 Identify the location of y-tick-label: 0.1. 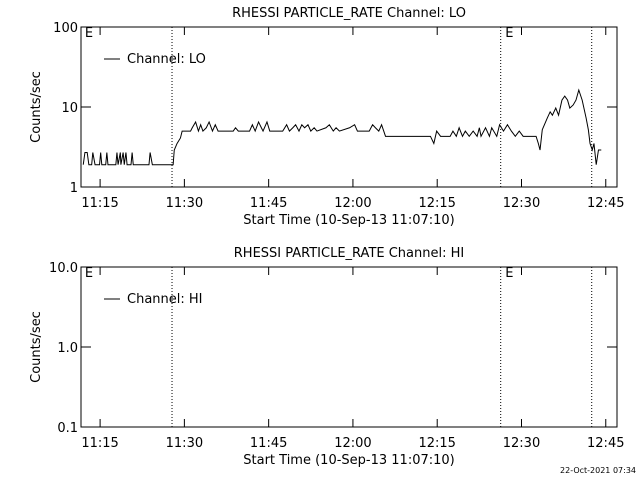
(67, 428).